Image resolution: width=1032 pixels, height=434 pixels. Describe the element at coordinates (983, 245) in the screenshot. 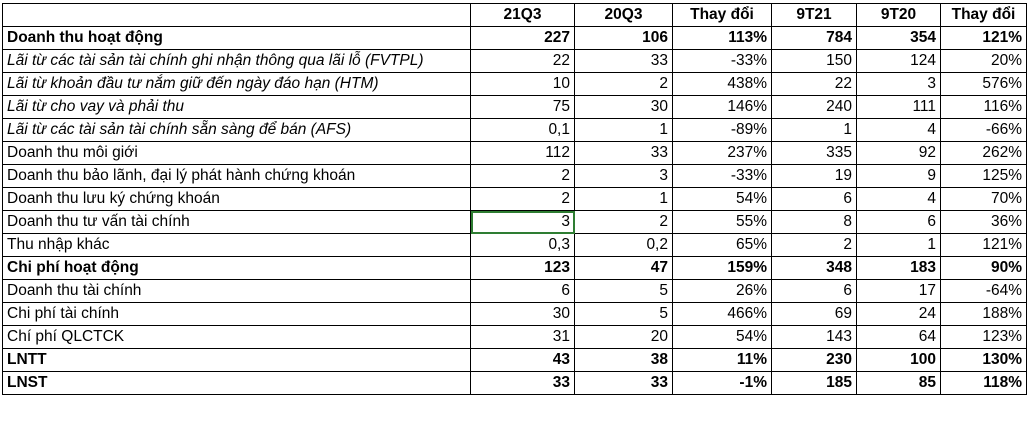

I see `value-cell: 121%` at that location.